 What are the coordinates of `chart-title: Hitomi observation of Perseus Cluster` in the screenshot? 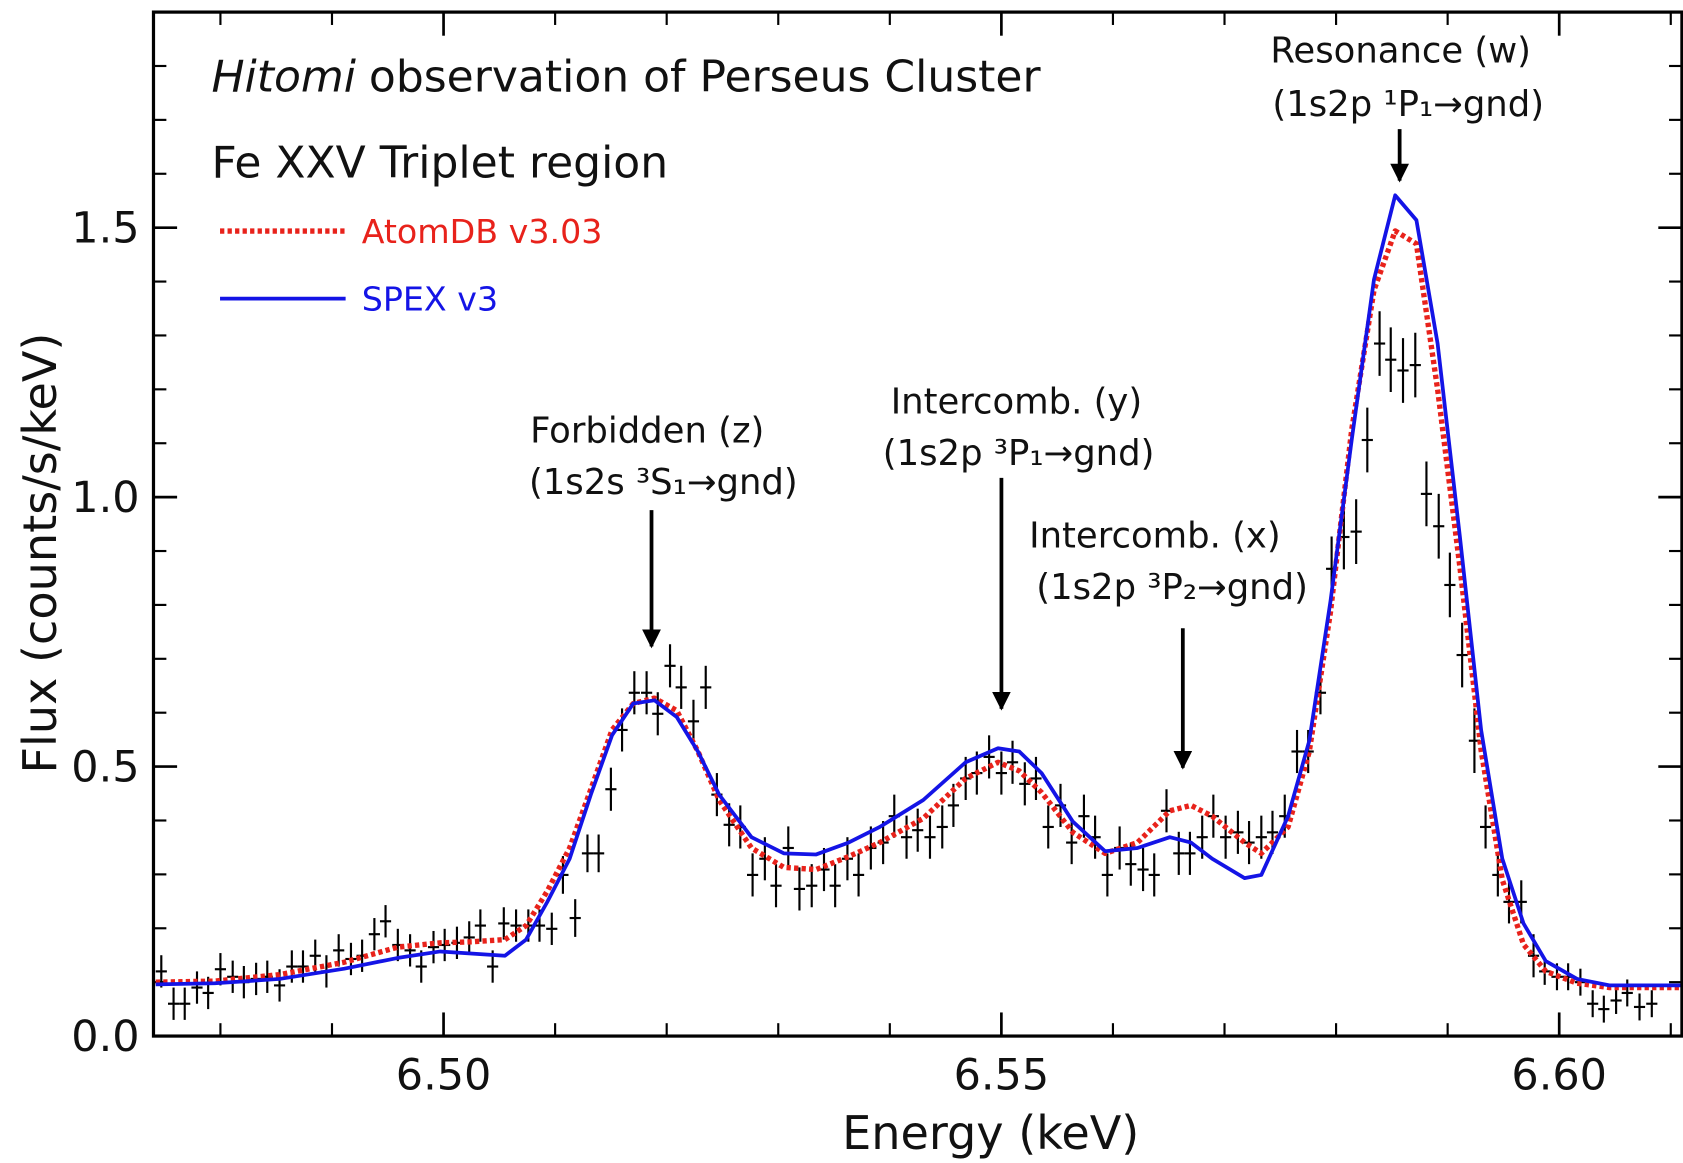 It's located at (626, 77).